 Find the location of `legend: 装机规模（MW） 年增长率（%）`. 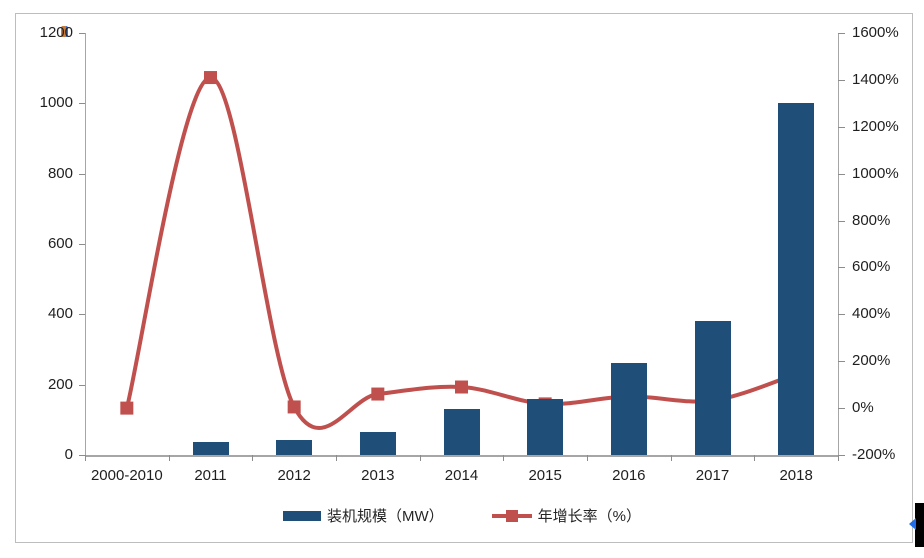

legend: 装机规模（MW） 年增长率（%） is located at coordinates (462, 515).